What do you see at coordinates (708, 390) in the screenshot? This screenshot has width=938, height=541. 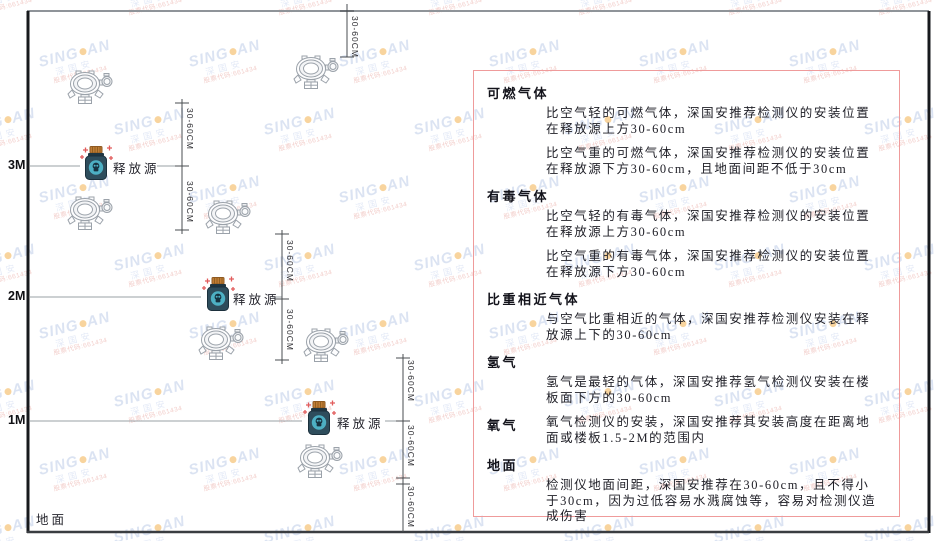 I see `panel-section-paragraph: 氢气是最轻的气体，深国安推荐氢气检测仪安装在楼板面下方的30-60cm` at bounding box center [708, 390].